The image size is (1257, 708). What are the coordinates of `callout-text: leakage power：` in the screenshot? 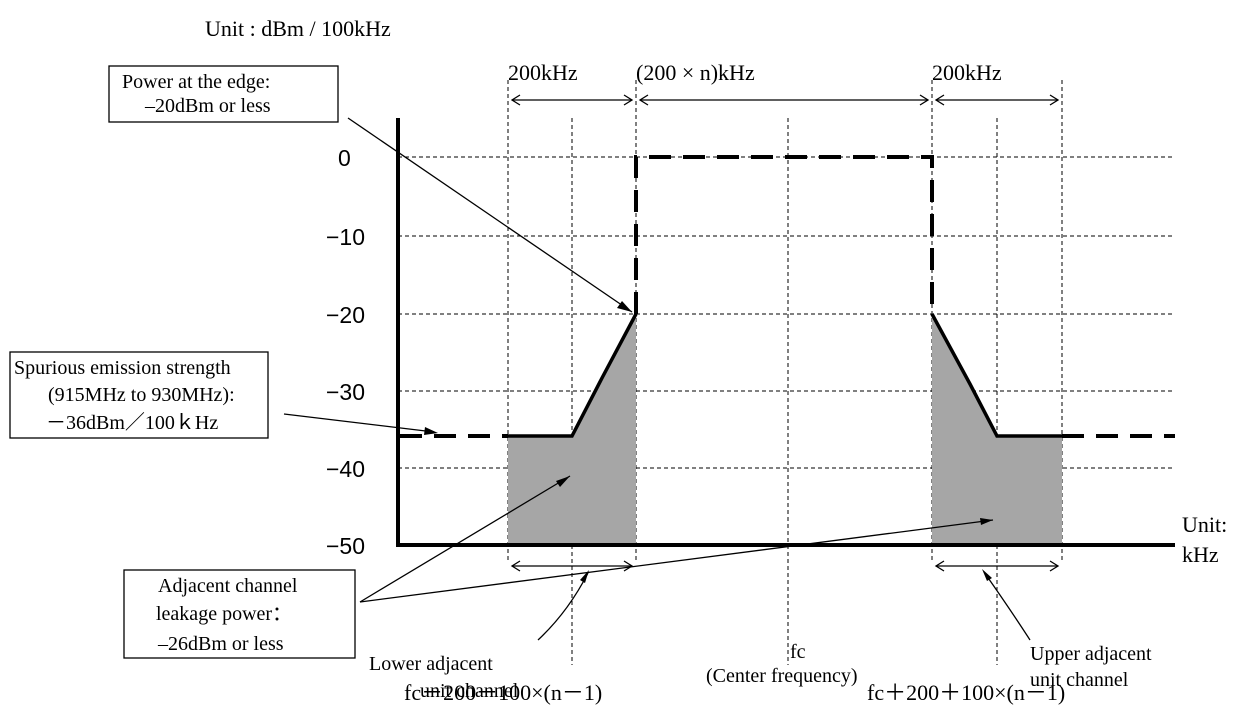 It's located at (224, 614).